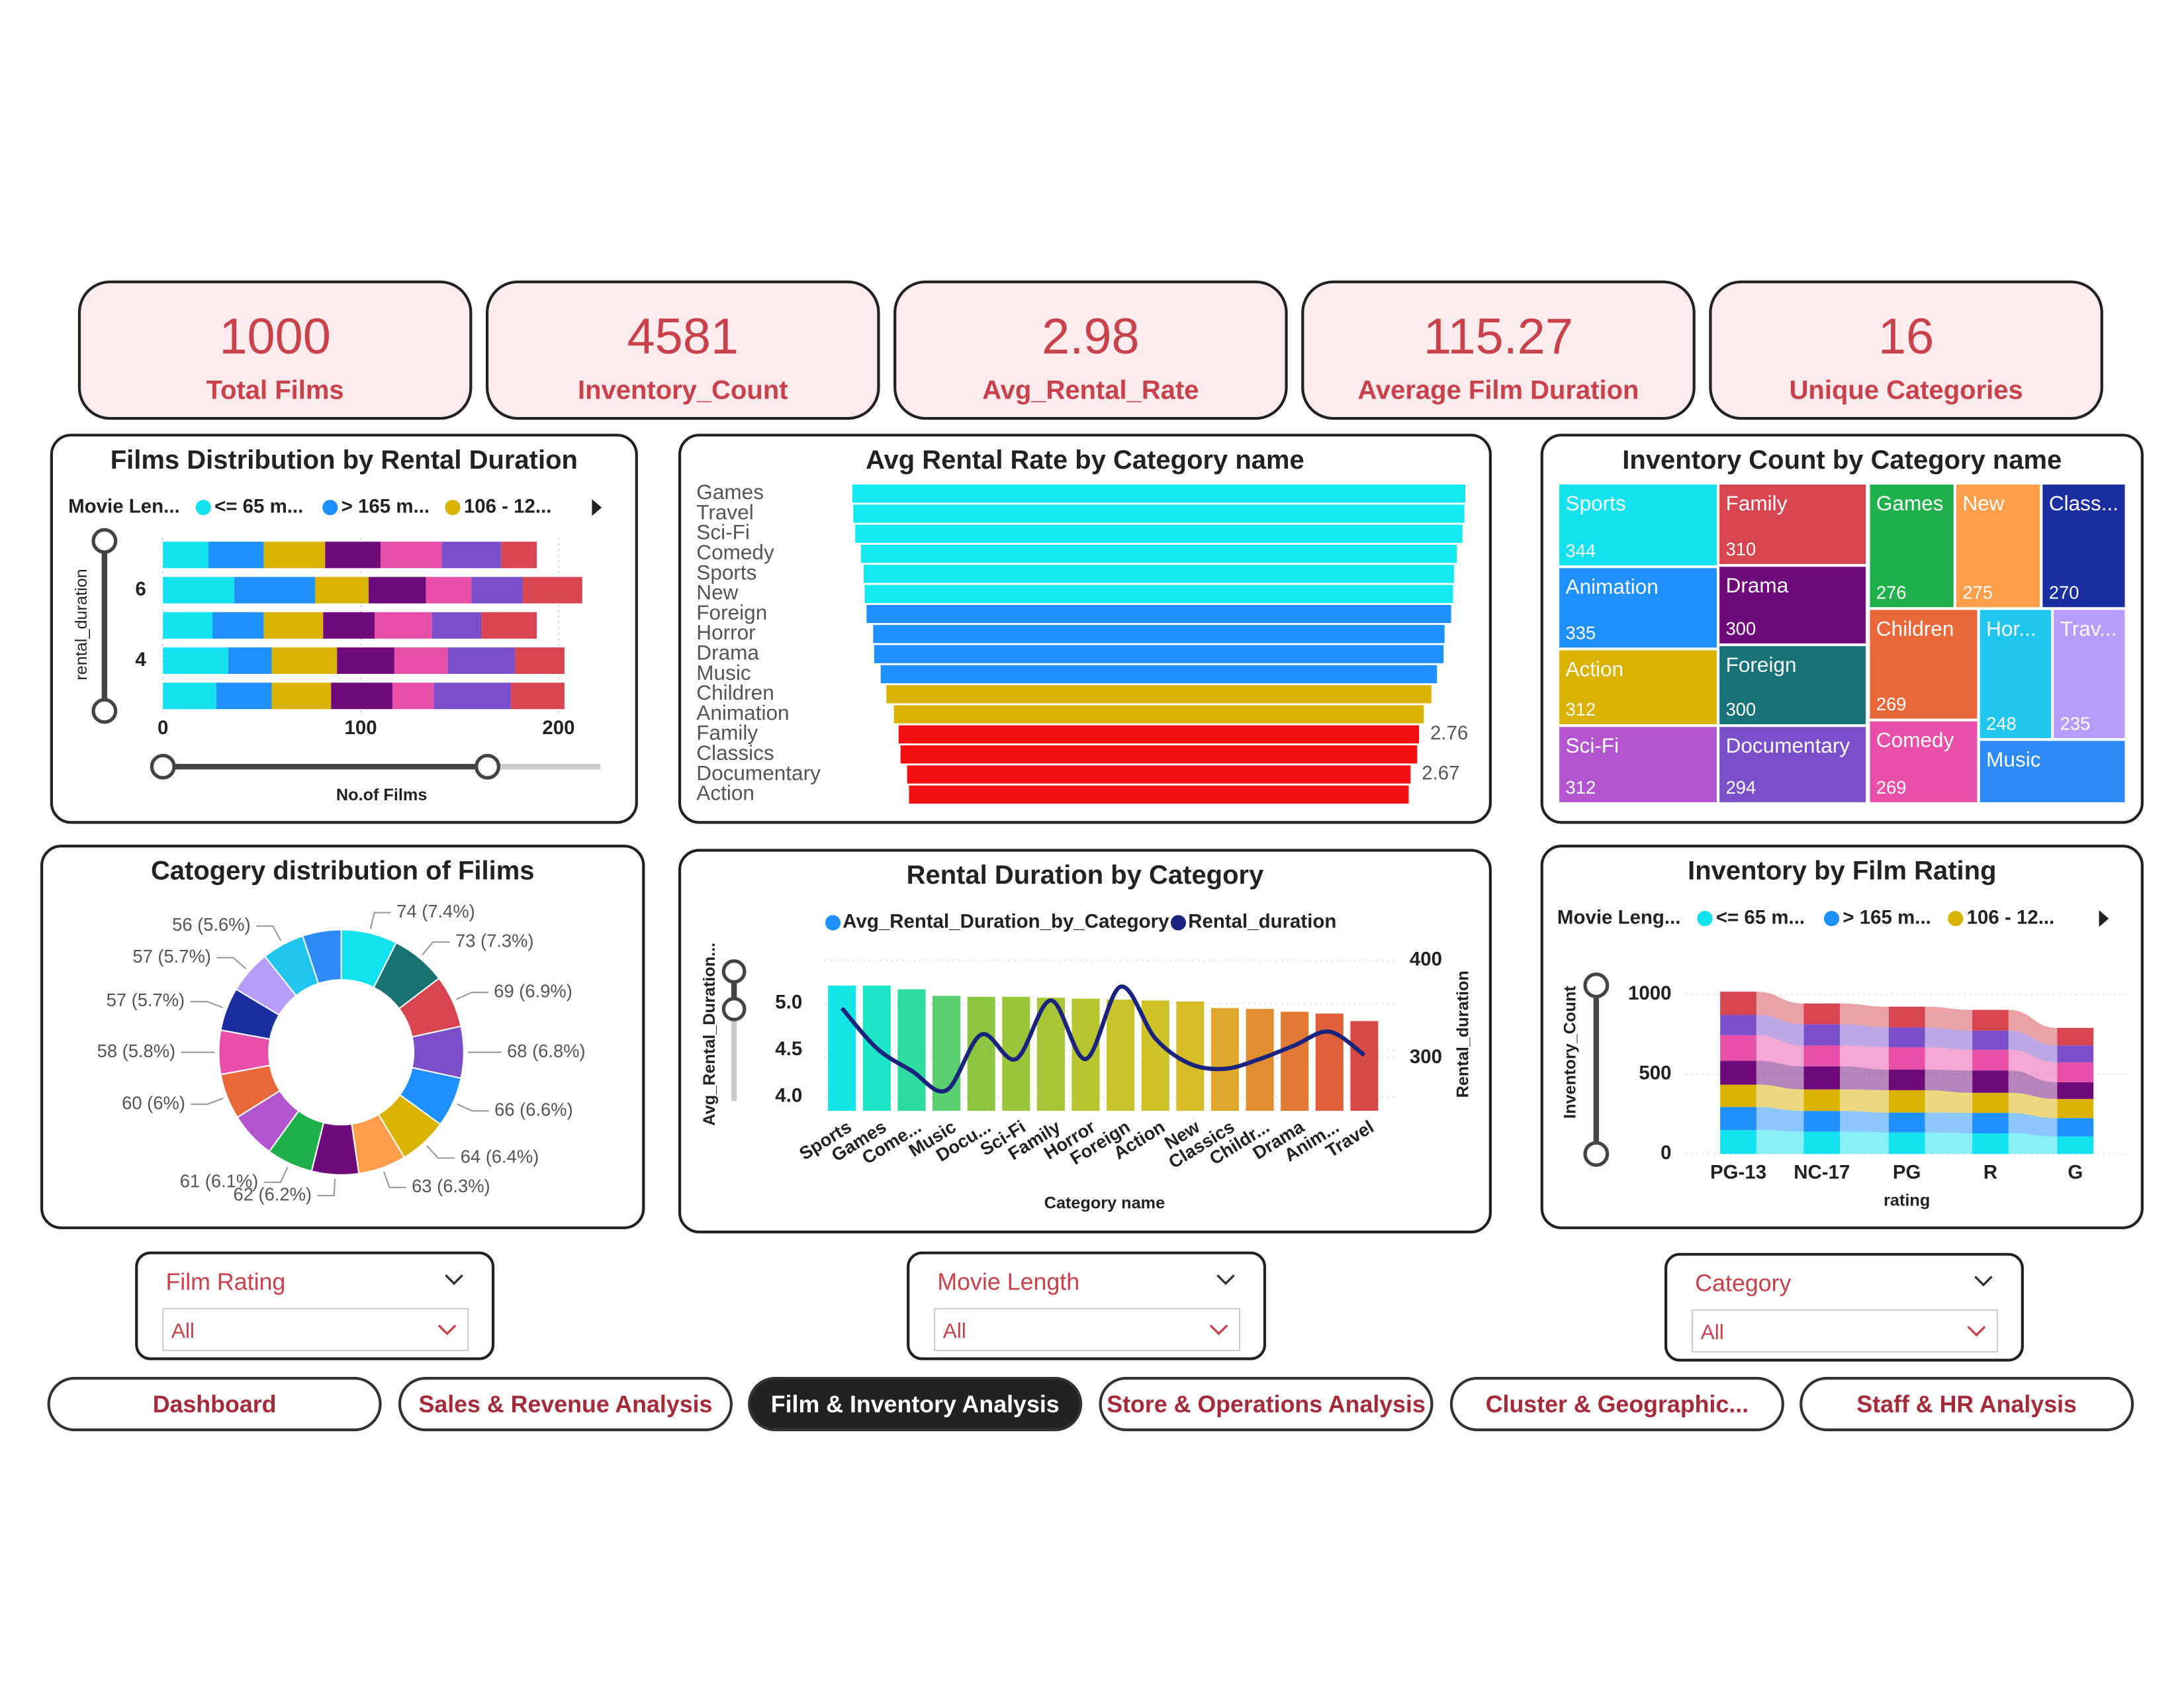  What do you see at coordinates (1426, 959) in the screenshot?
I see `y2-tick-label: 400` at bounding box center [1426, 959].